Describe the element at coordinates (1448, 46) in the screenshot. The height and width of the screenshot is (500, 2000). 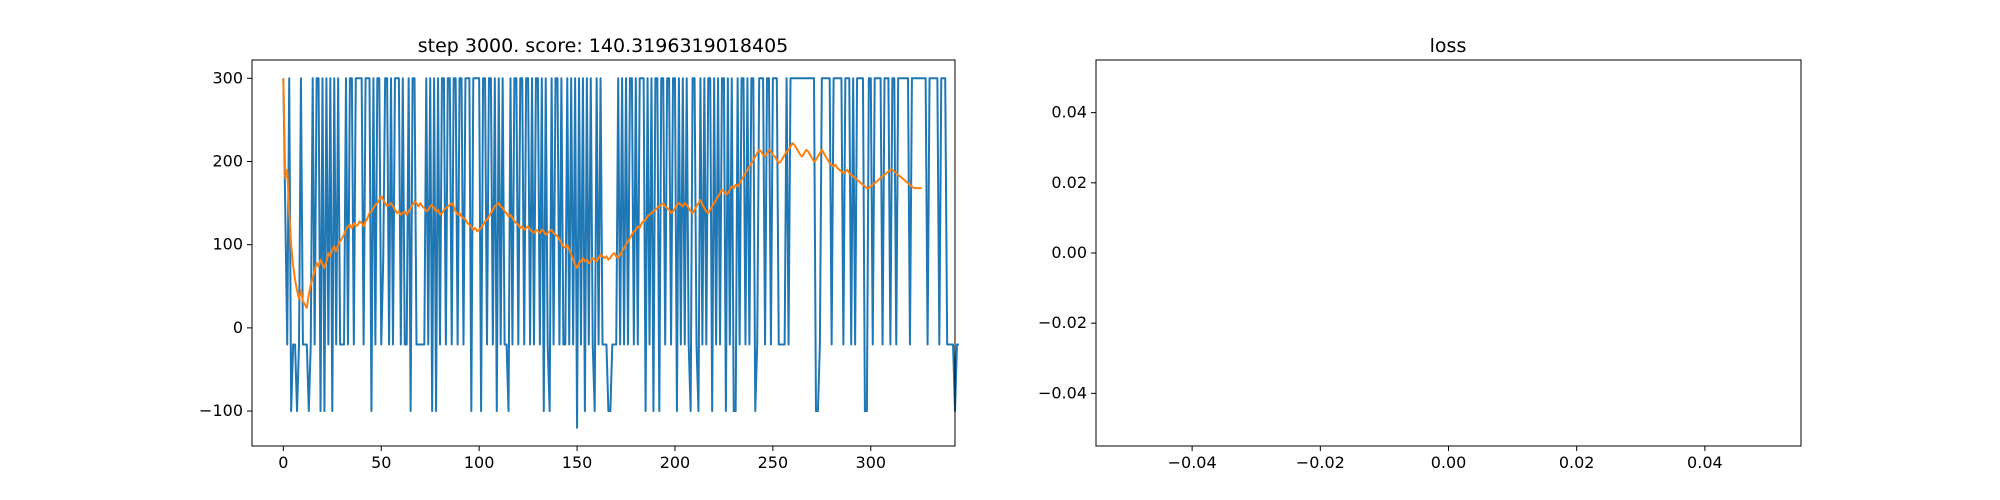
I see `loss-chart-title: loss` at that location.